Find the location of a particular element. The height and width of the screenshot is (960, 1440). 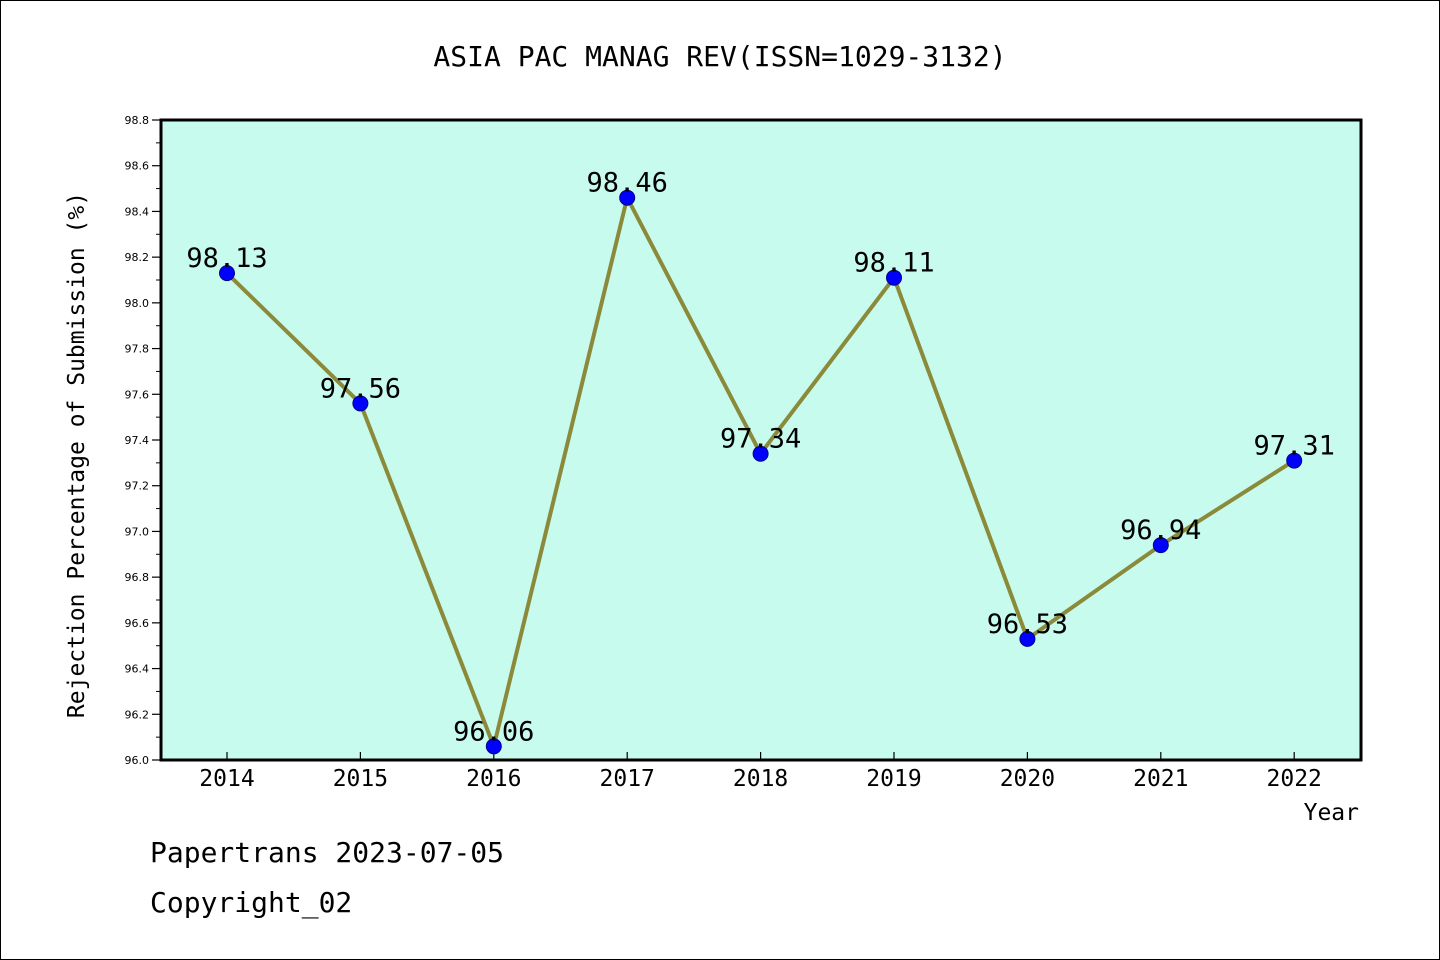

footer-line-2: Copyright_02 is located at coordinates (251, 902).